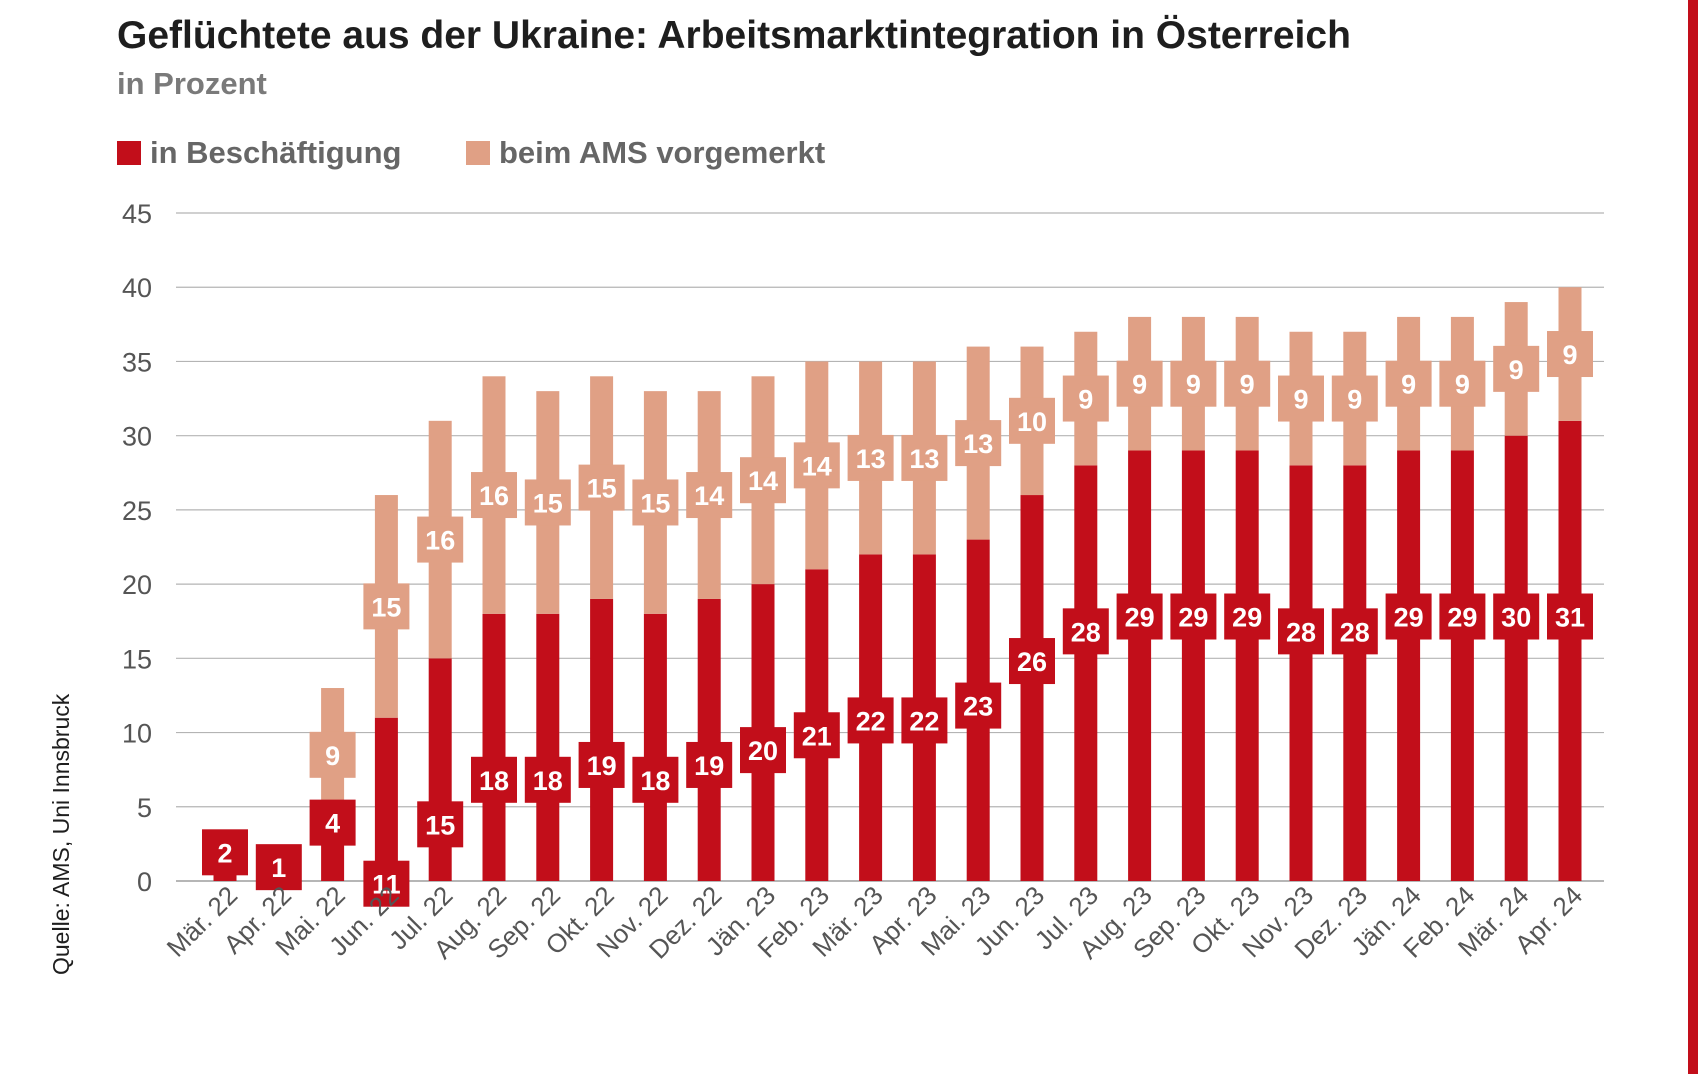 The height and width of the screenshot is (1074, 1698). I want to click on label-ams: 10, so click(1032, 422).